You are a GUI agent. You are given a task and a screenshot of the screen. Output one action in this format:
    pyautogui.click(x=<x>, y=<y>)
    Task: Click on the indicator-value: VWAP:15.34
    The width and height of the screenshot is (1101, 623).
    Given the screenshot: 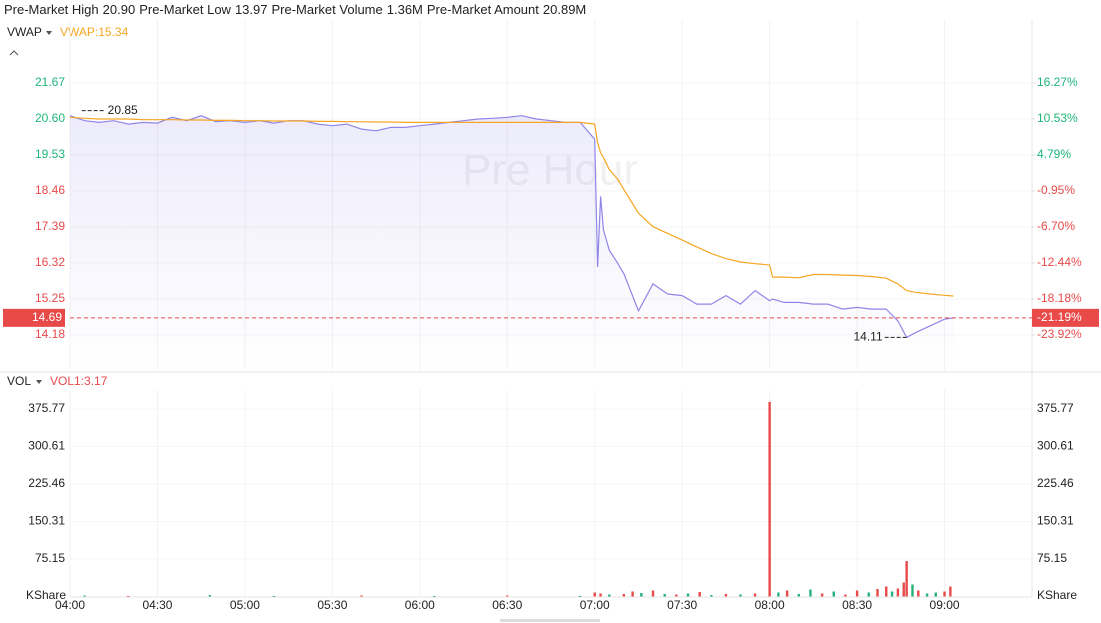 What is the action you would take?
    pyautogui.click(x=94, y=32)
    